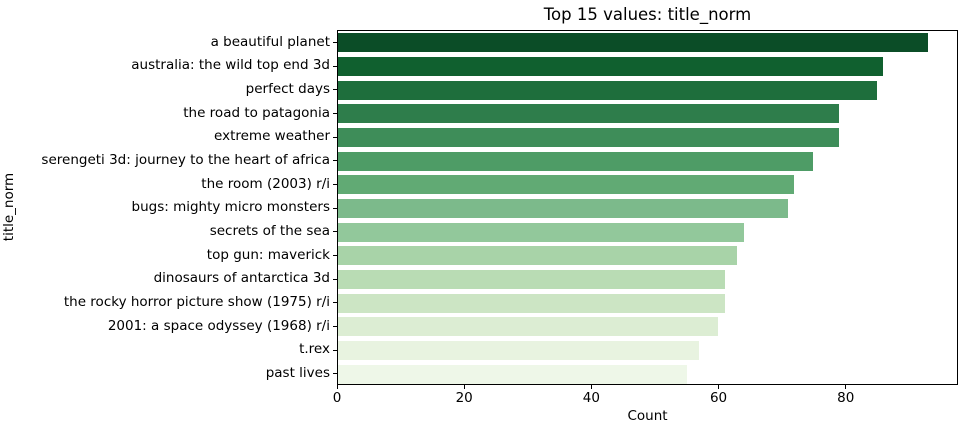 Image resolution: width=966 pixels, height=432 pixels. I want to click on y-tick-label: extreme weather, so click(272, 136).